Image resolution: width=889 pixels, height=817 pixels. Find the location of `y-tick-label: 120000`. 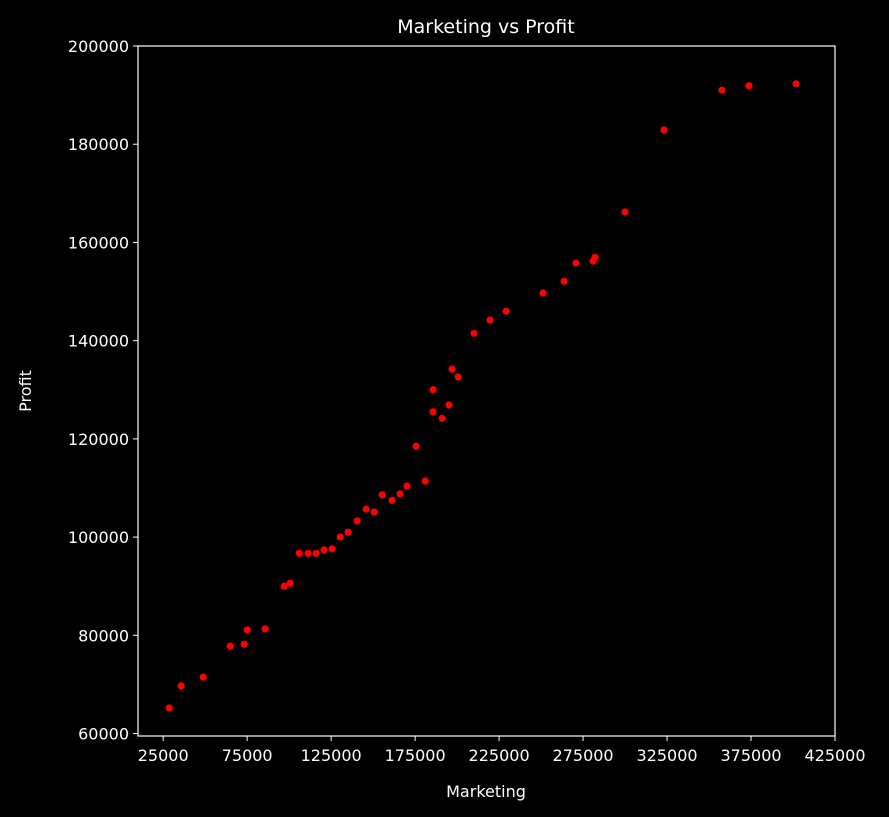

y-tick-label: 120000 is located at coordinates (98, 439).